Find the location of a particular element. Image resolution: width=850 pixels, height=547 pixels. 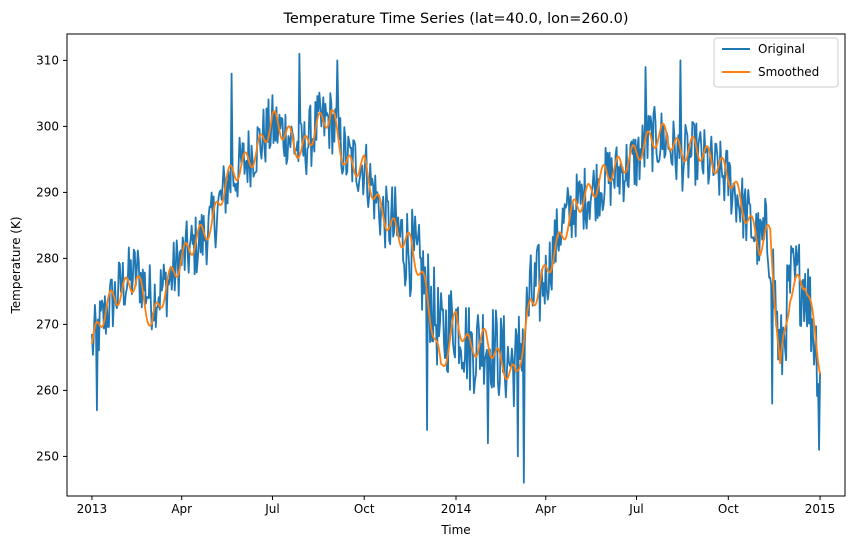

x-tick-label: 2014 is located at coordinates (456, 509).